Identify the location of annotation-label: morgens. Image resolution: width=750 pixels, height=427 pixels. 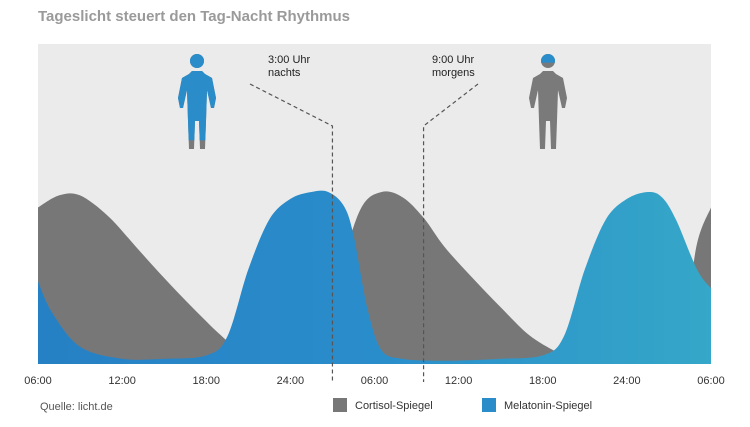
(453, 73).